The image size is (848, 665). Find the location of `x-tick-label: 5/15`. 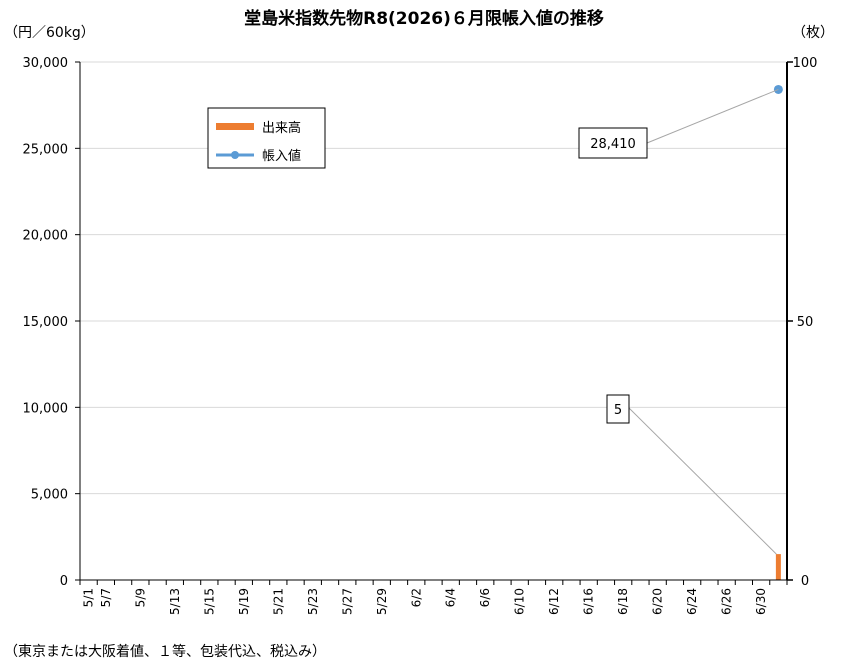

x-tick-label: 5/15 is located at coordinates (209, 601).